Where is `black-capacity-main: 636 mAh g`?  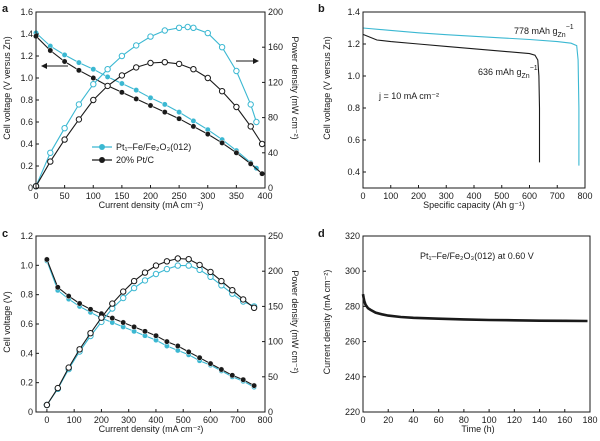
black-capacity-main: 636 mAh g is located at coordinates (500, 72).